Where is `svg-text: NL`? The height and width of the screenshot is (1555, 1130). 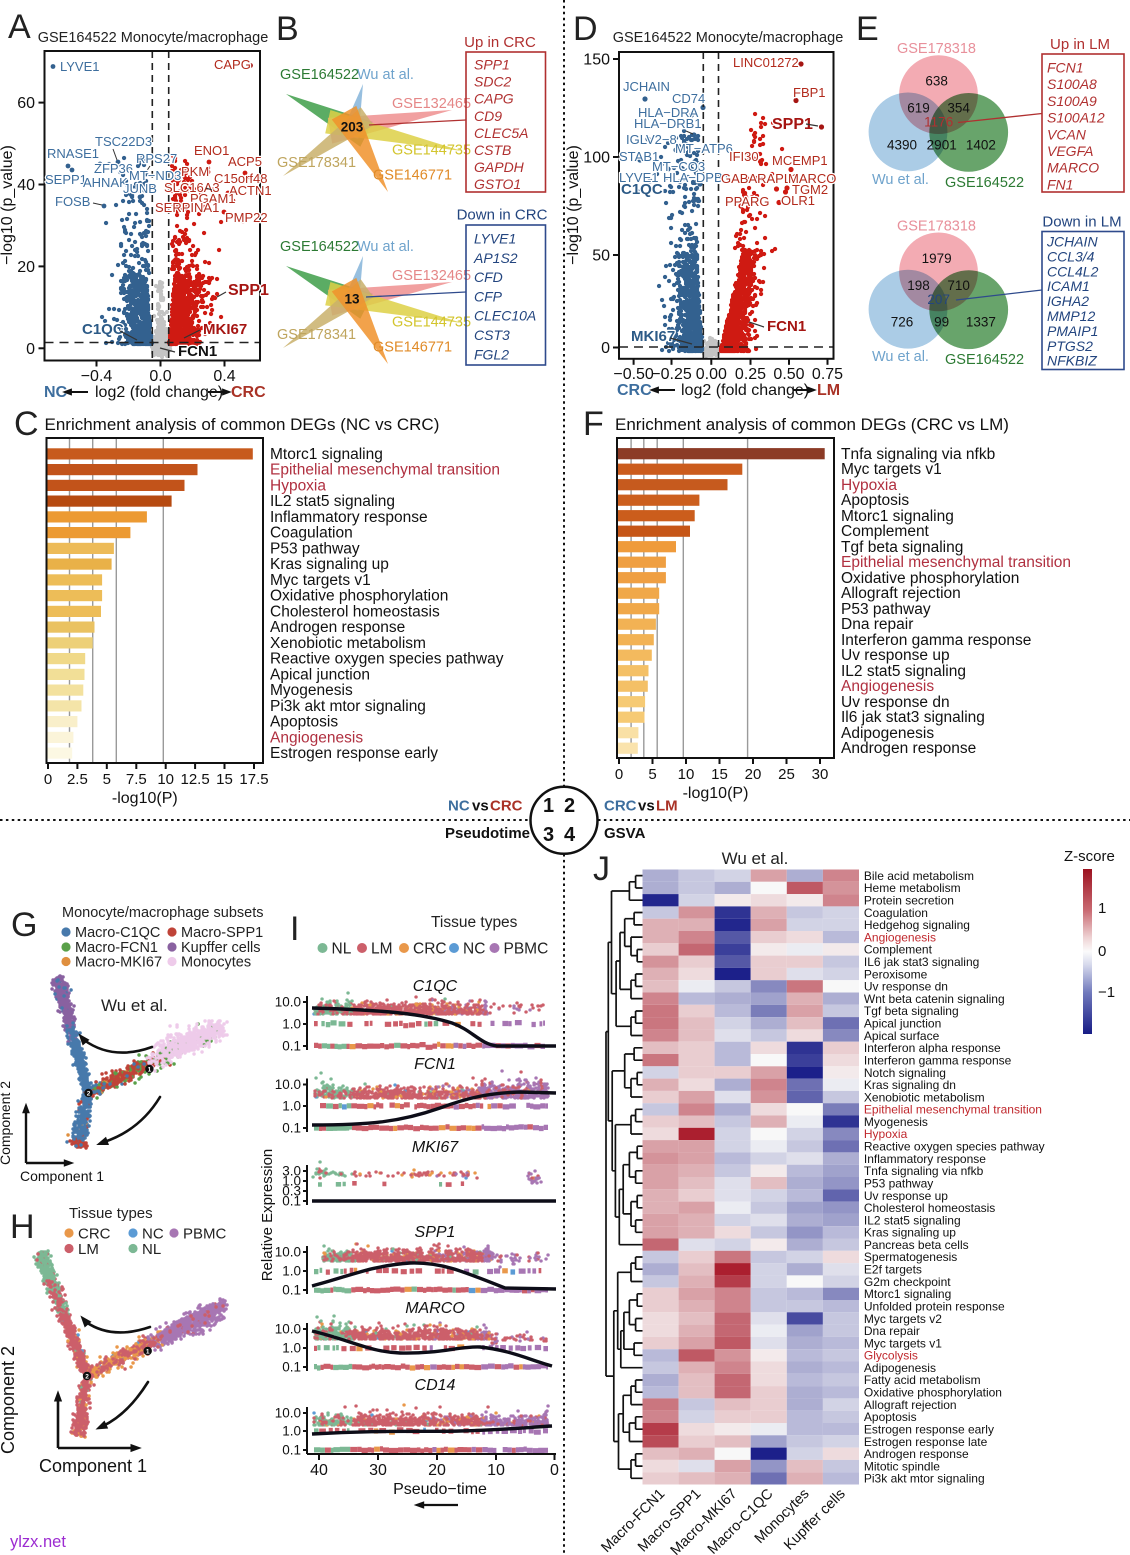
svg-text: NL is located at coordinates (342, 949).